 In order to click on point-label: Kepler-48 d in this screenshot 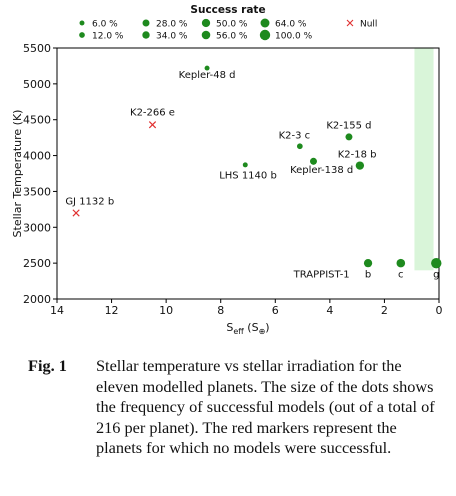, I will do `click(207, 75)`.